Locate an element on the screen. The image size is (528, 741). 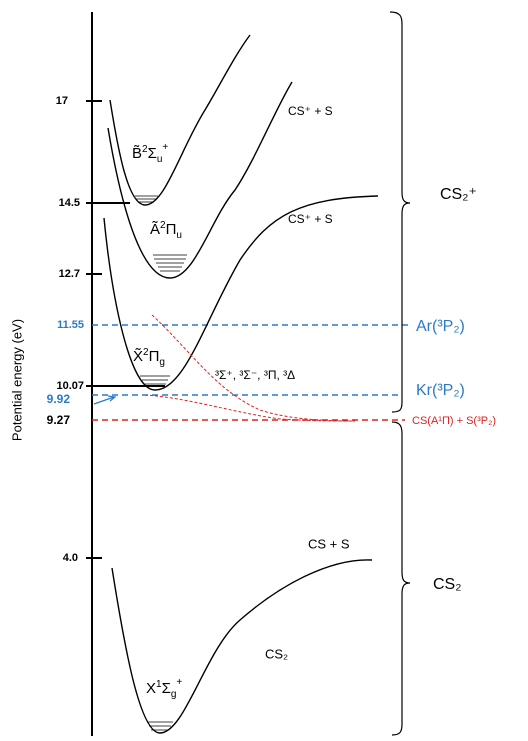
dissociative-label: ³Σ⁺, ³Σ⁻, ³Π, ³Δ is located at coordinates (255, 375).